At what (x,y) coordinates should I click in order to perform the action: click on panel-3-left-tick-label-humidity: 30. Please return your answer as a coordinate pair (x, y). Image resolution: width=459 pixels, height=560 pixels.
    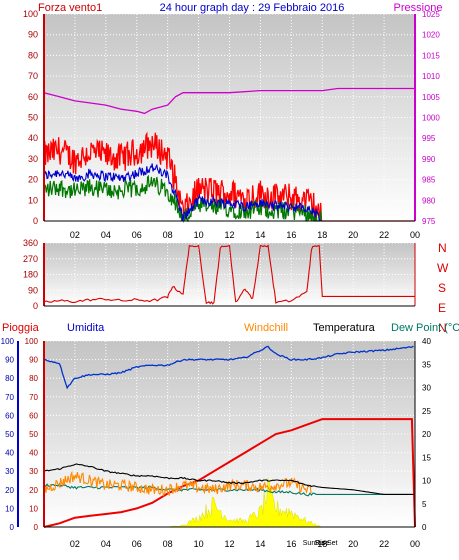
    Looking at the image, I should click on (9, 471).